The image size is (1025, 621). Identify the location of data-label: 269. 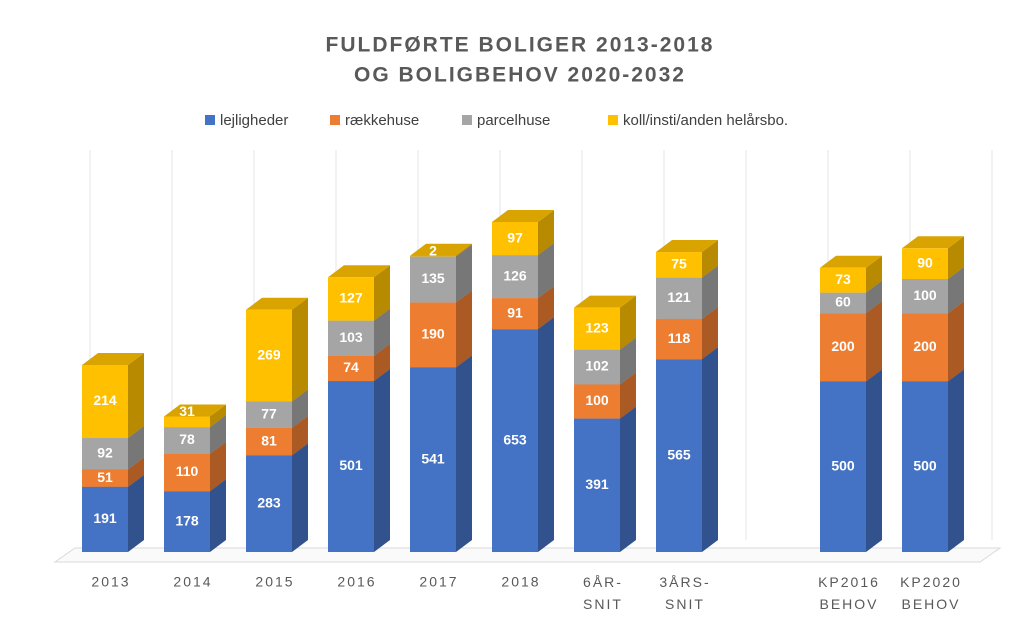
(269, 354).